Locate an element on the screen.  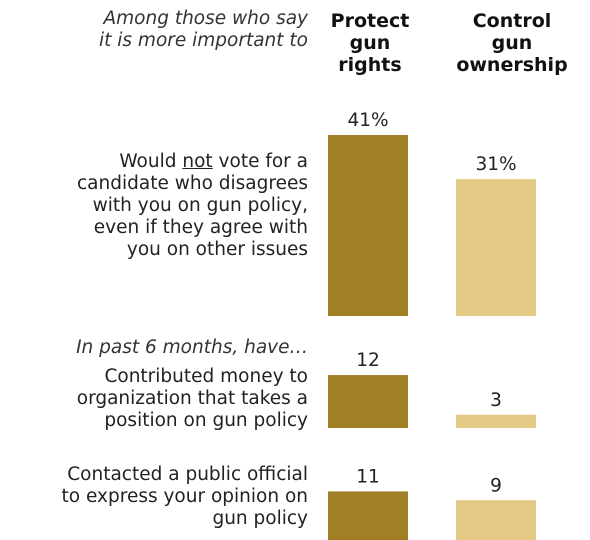
column-header-protect-line-3: rights is located at coordinates (370, 65).